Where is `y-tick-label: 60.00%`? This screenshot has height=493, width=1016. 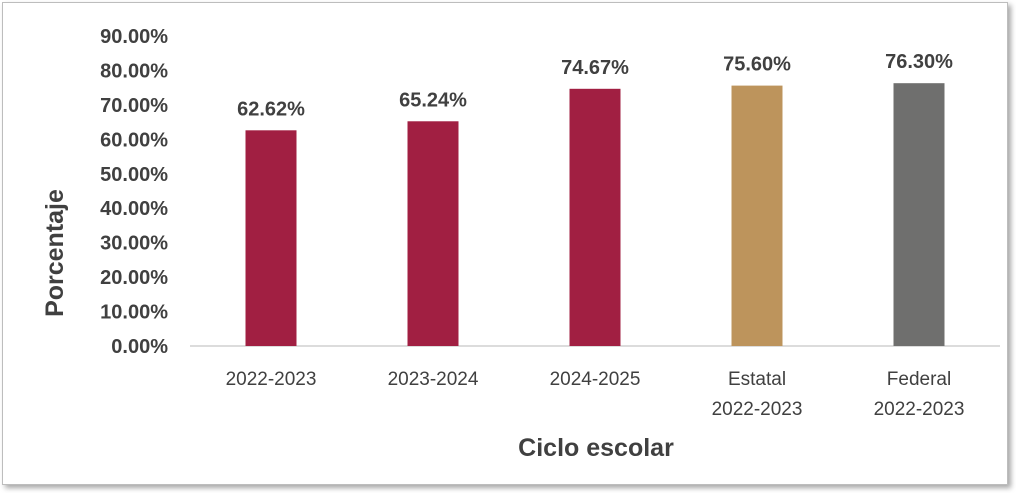 y-tick-label: 60.00% is located at coordinates (134, 140).